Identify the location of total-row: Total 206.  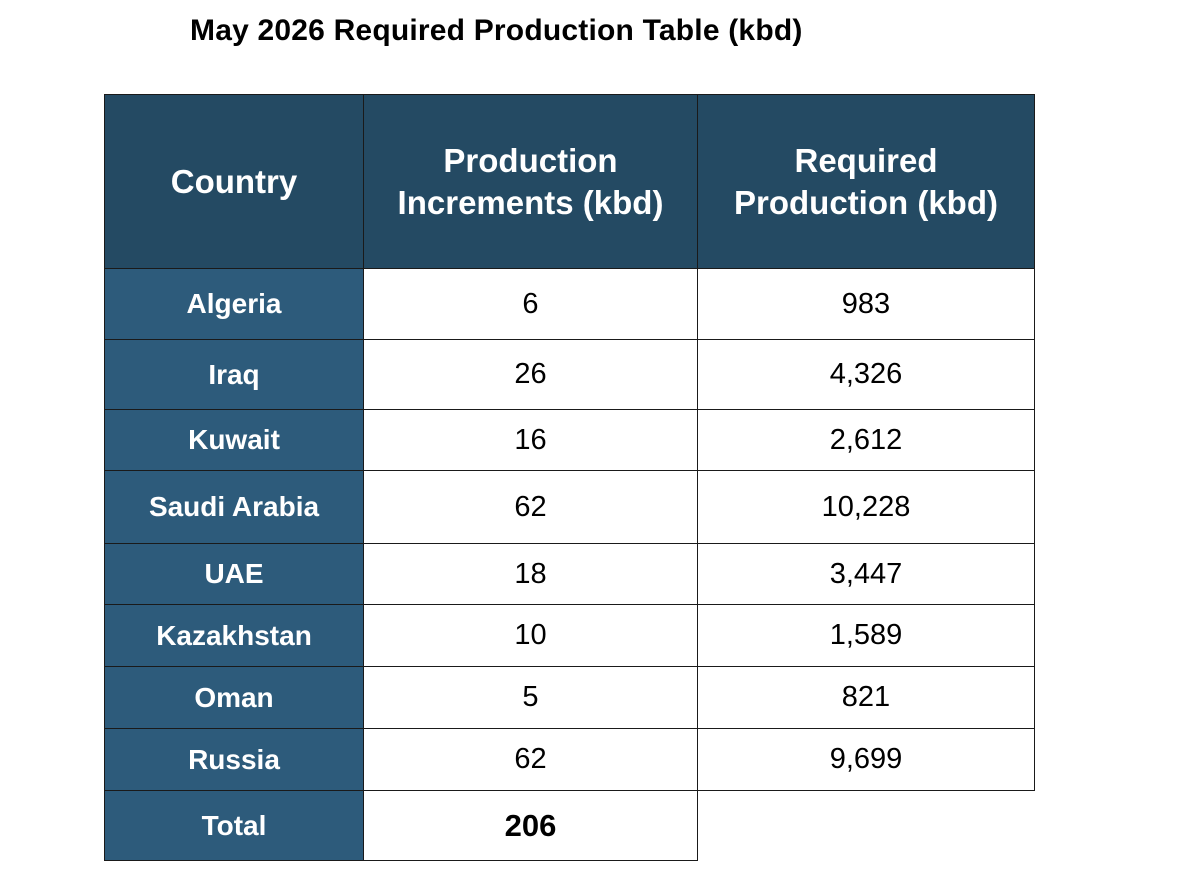
(569, 825).